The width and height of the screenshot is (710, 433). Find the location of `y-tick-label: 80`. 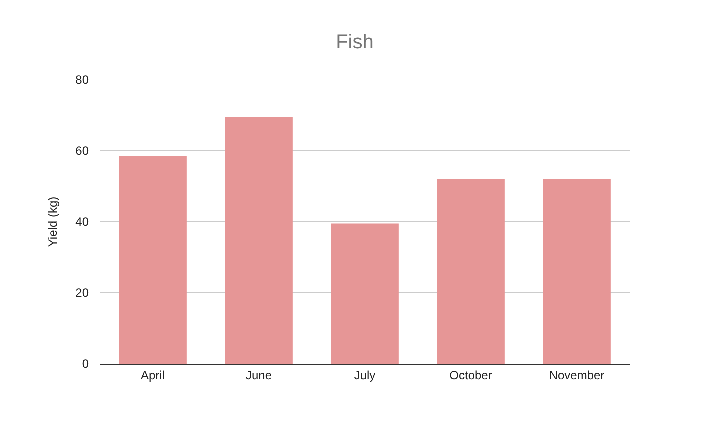

y-tick-label: 80 is located at coordinates (83, 80).